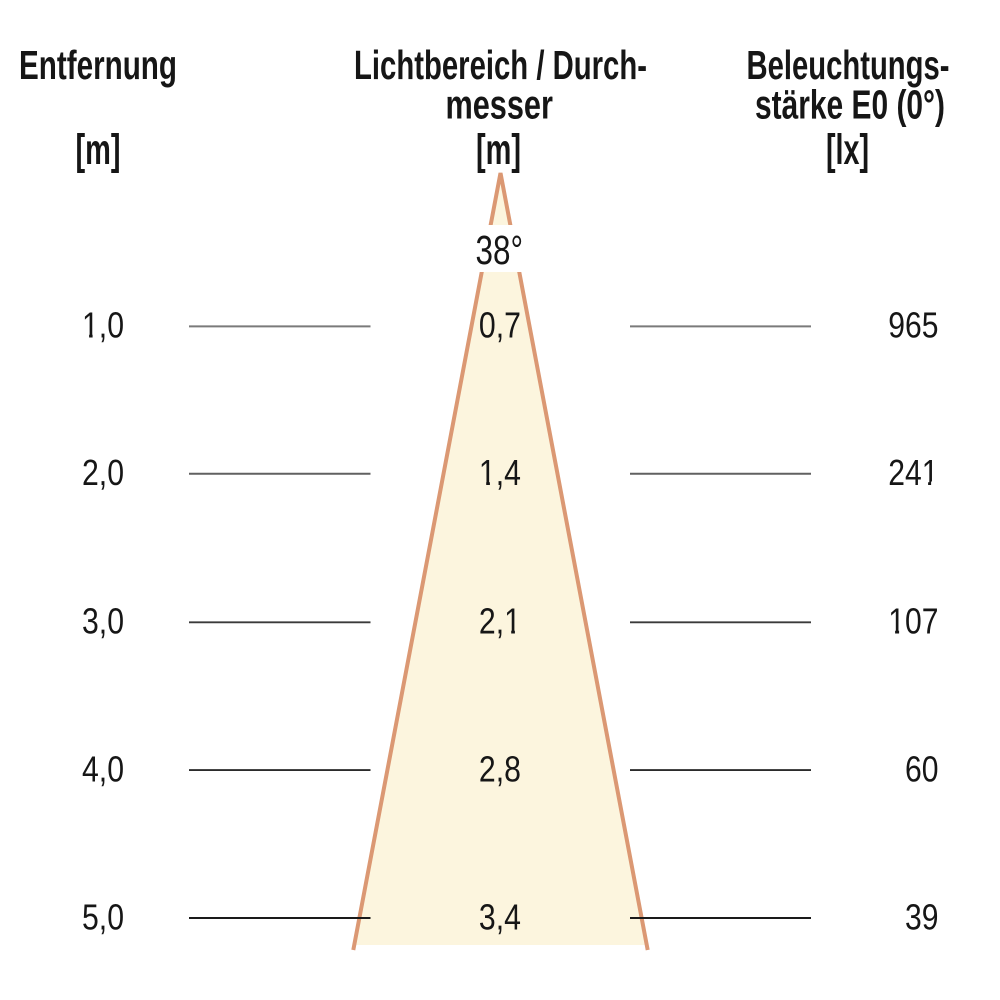 The width and height of the screenshot is (1000, 1000). Describe the element at coordinates (500, 325) in the screenshot. I see `svg-text: 0,7` at that location.